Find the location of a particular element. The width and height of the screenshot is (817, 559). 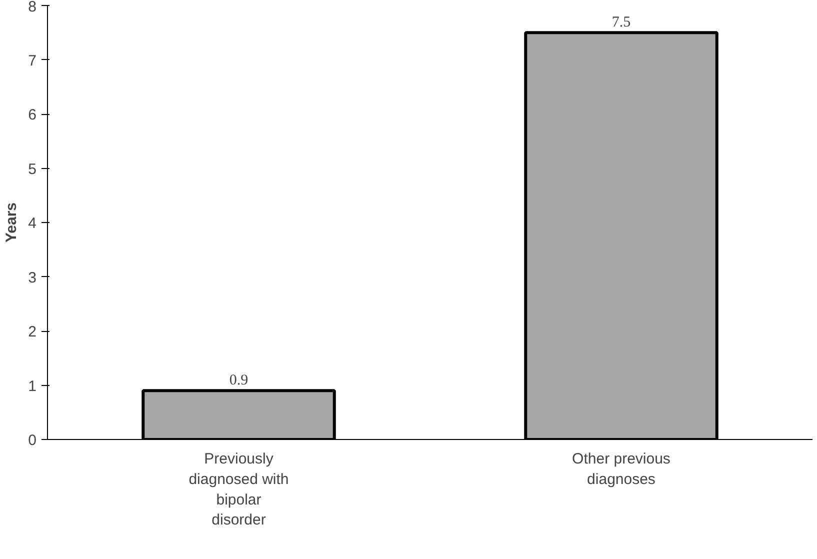

y-tick-label: 6 is located at coordinates (32, 115).